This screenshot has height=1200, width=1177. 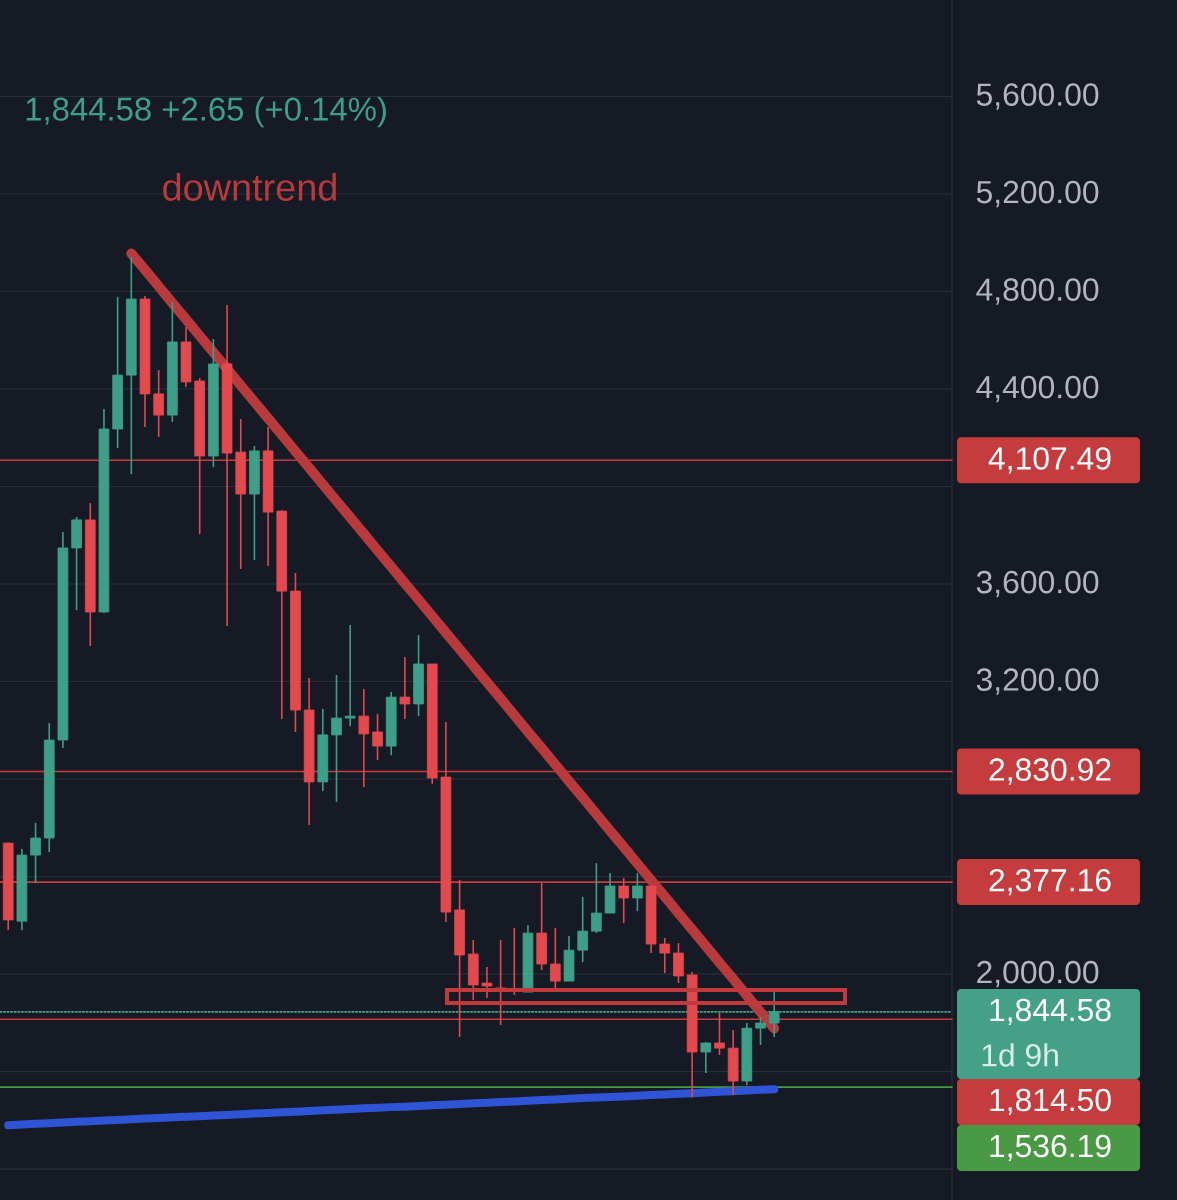 What do you see at coordinates (1037, 389) in the screenshot?
I see `y-tick-label: 4,400.00` at bounding box center [1037, 389].